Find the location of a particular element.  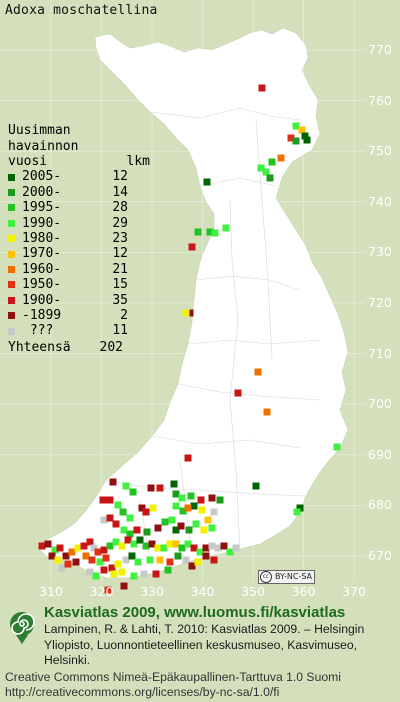

x-axis-label: 350 is located at coordinates (253, 591).